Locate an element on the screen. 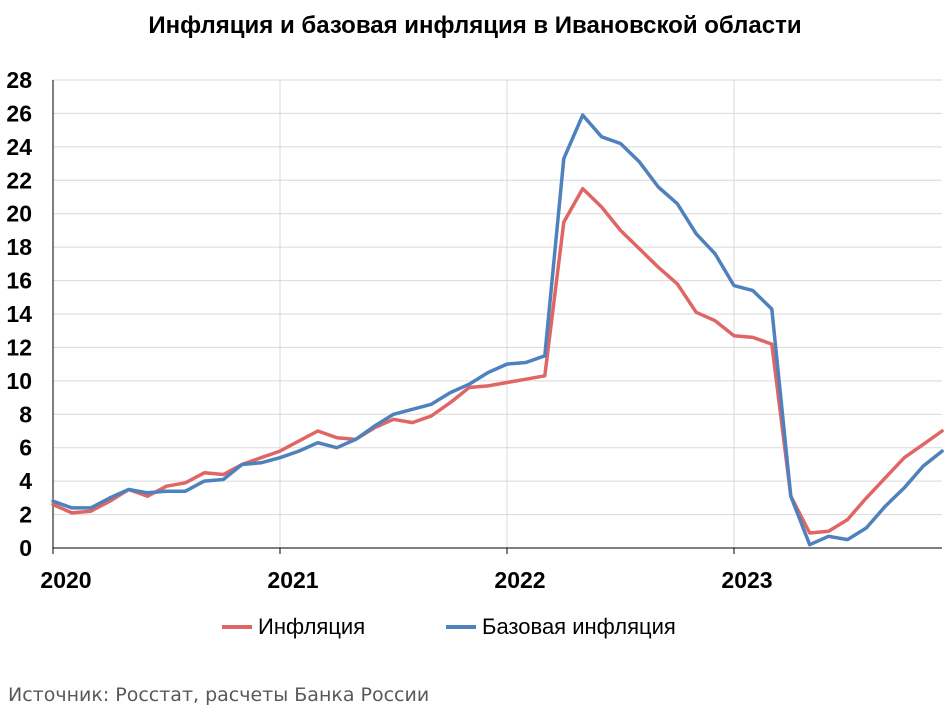  y-tick-label-2: 2 is located at coordinates (25, 515).